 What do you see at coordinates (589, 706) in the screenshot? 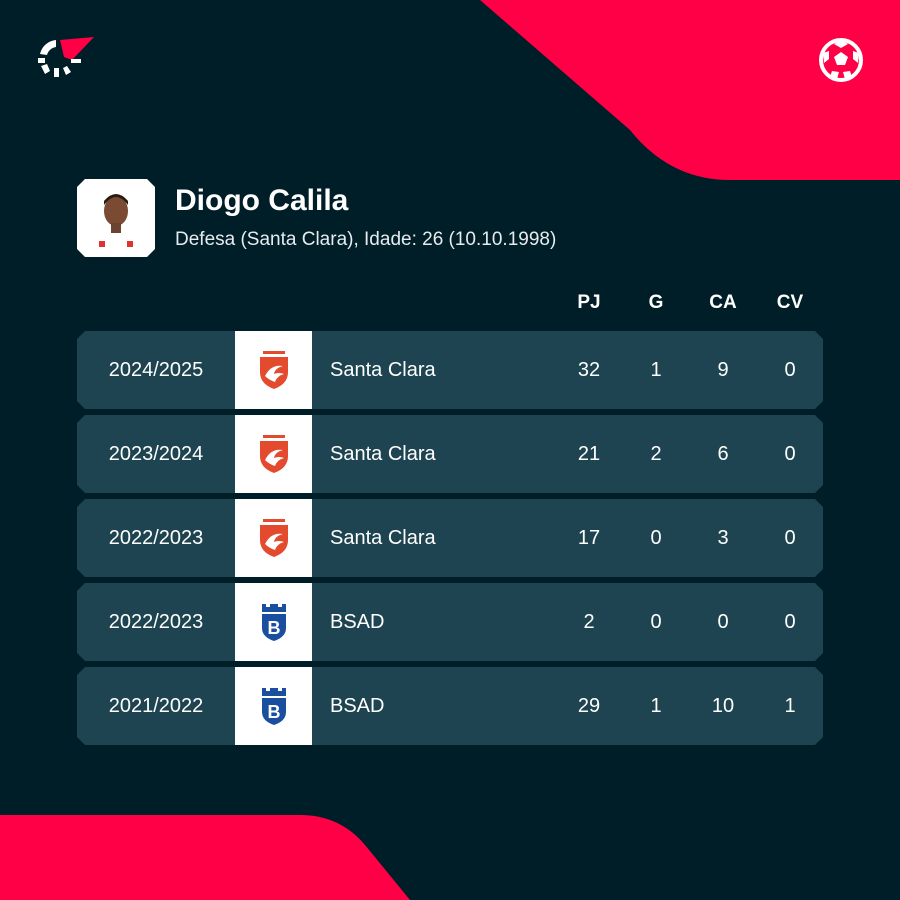
I see `stat-pj: 29` at bounding box center [589, 706].